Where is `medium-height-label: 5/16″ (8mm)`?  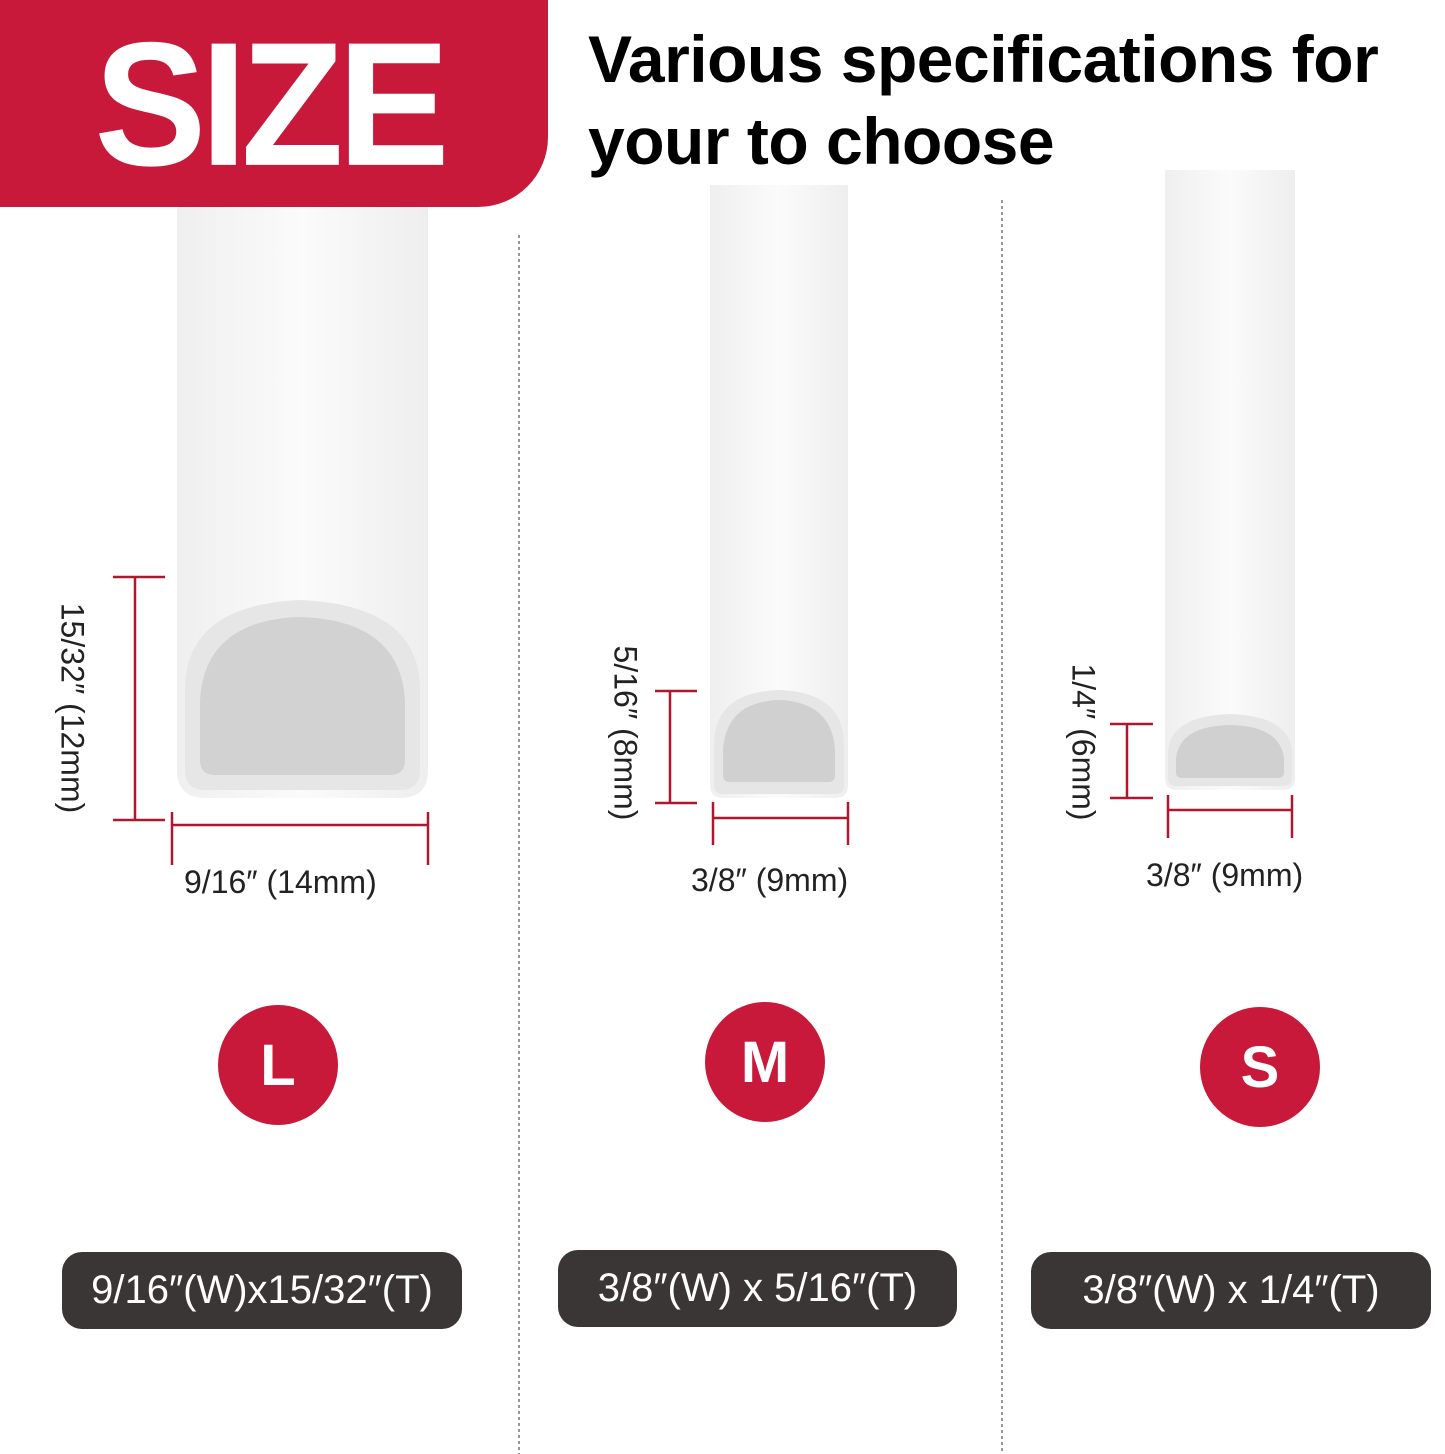 medium-height-label: 5/16″ (8mm) is located at coordinates (625, 733).